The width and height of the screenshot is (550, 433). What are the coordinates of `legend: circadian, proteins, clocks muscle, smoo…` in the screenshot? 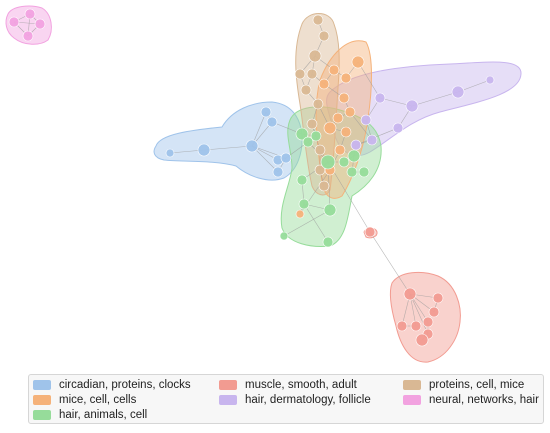 It's located at (286, 399).